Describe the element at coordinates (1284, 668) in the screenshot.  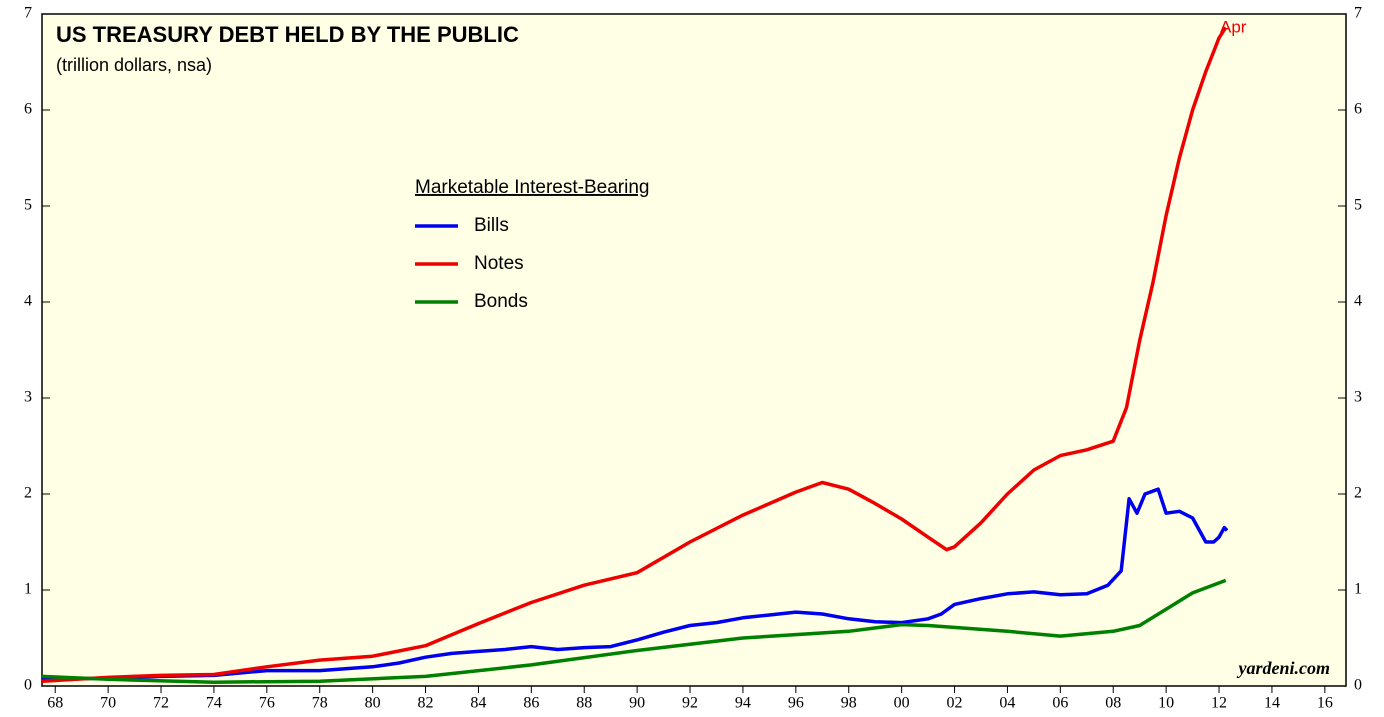
I see `watermark: yardeni.com` at that location.